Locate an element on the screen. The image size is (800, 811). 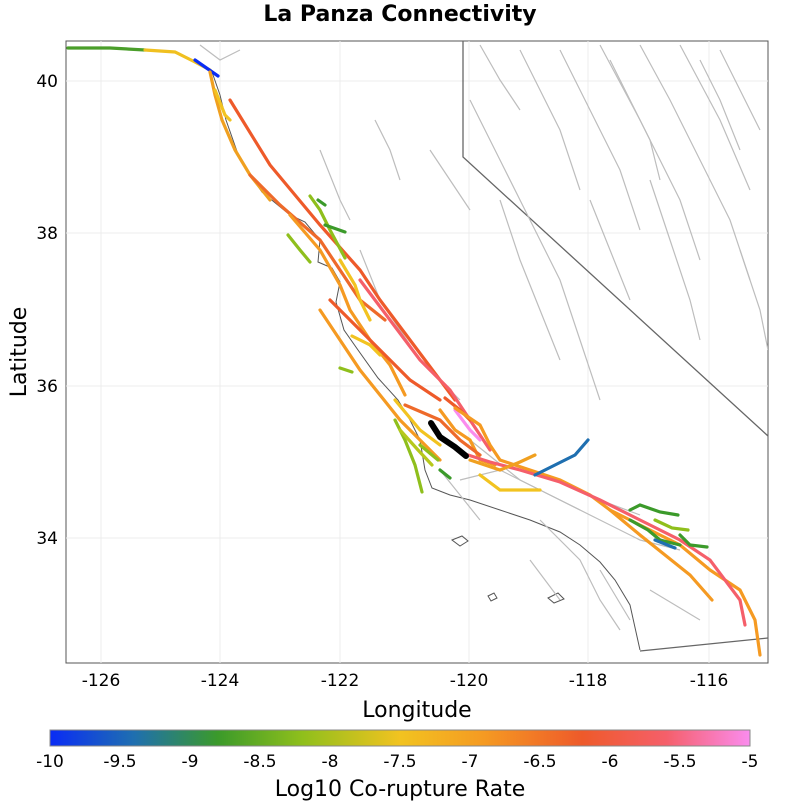
colorbar-tick-label: -6.5 is located at coordinates (539, 762).